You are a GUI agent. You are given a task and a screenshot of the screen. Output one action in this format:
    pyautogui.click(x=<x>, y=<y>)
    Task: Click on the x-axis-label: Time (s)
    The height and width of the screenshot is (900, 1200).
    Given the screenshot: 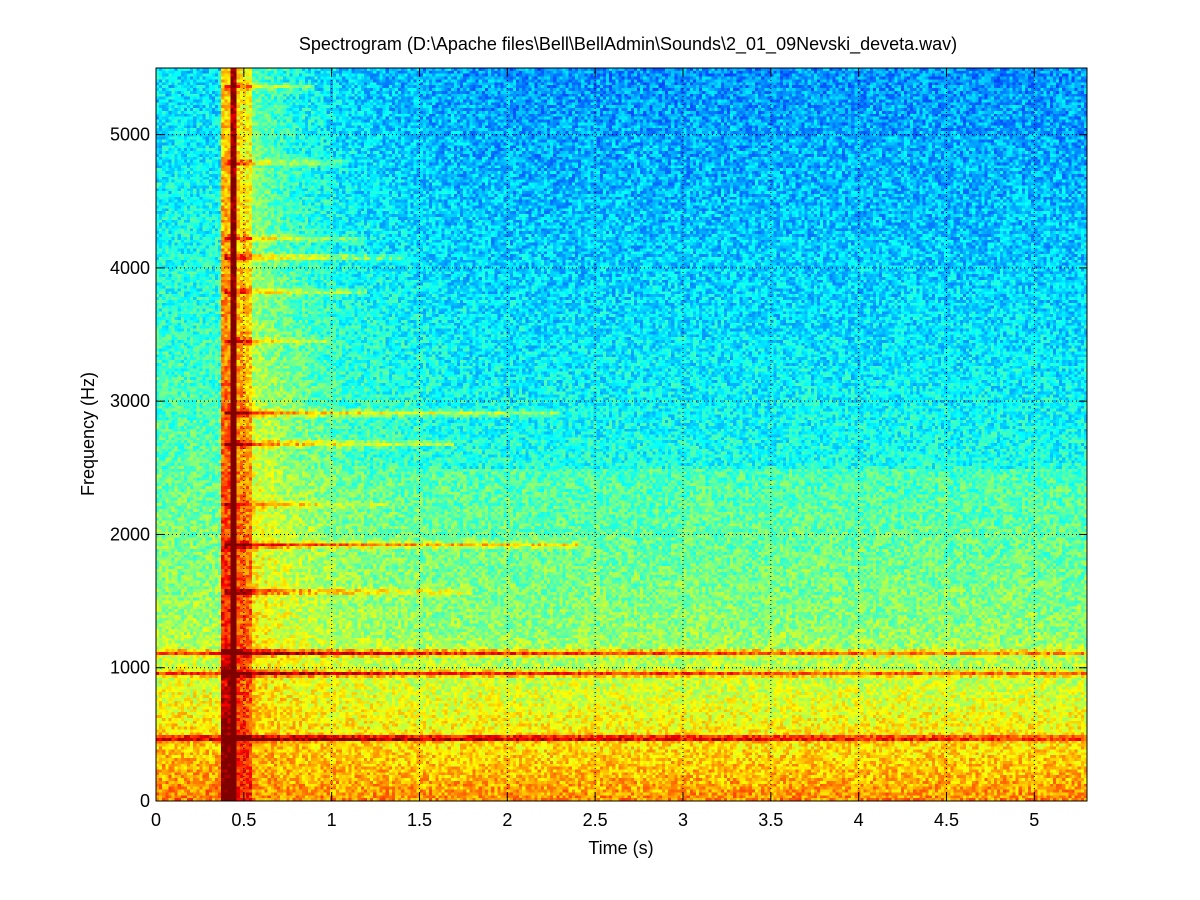 What is the action you would take?
    pyautogui.click(x=620, y=848)
    